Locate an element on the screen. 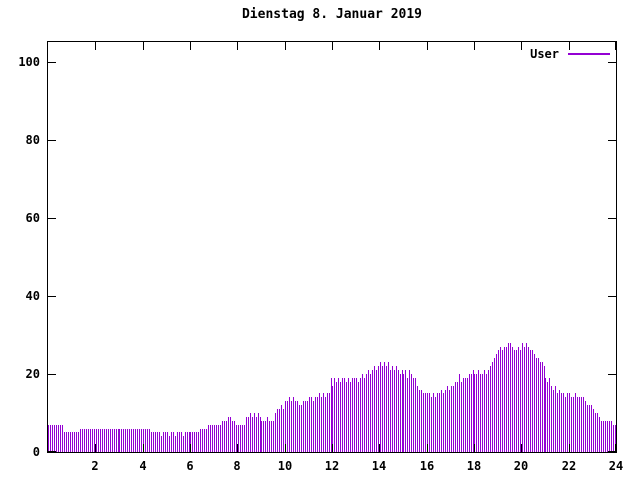  x-axis-tick-label: 14 is located at coordinates (379, 466).